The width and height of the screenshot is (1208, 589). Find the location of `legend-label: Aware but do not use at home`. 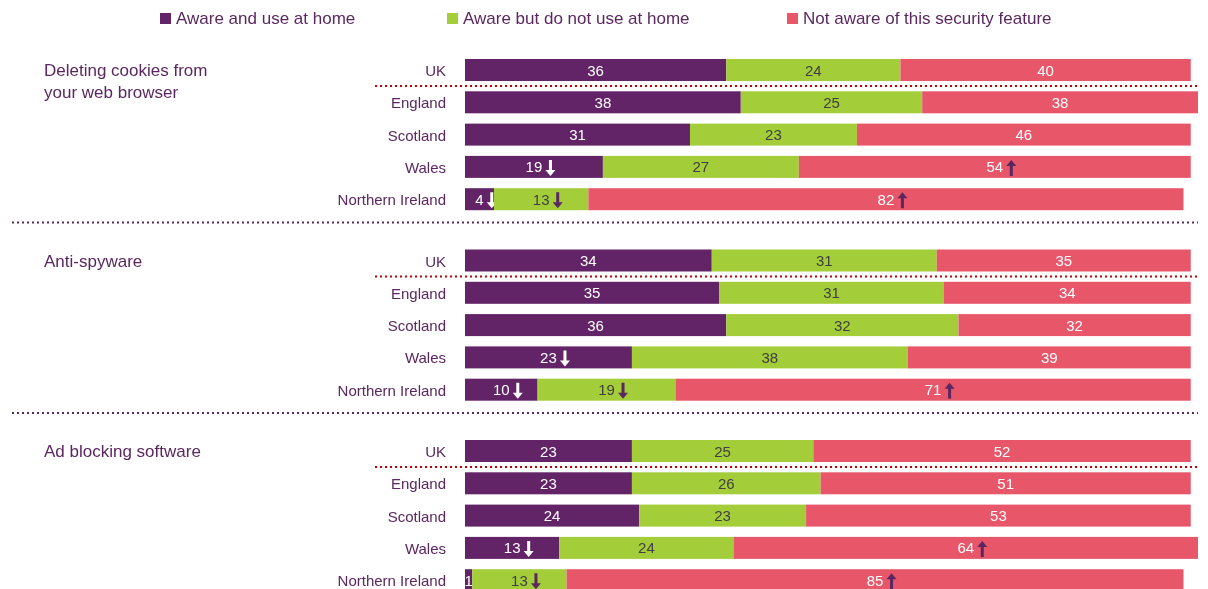

legend-label: Aware but do not use at home is located at coordinates (576, 18).